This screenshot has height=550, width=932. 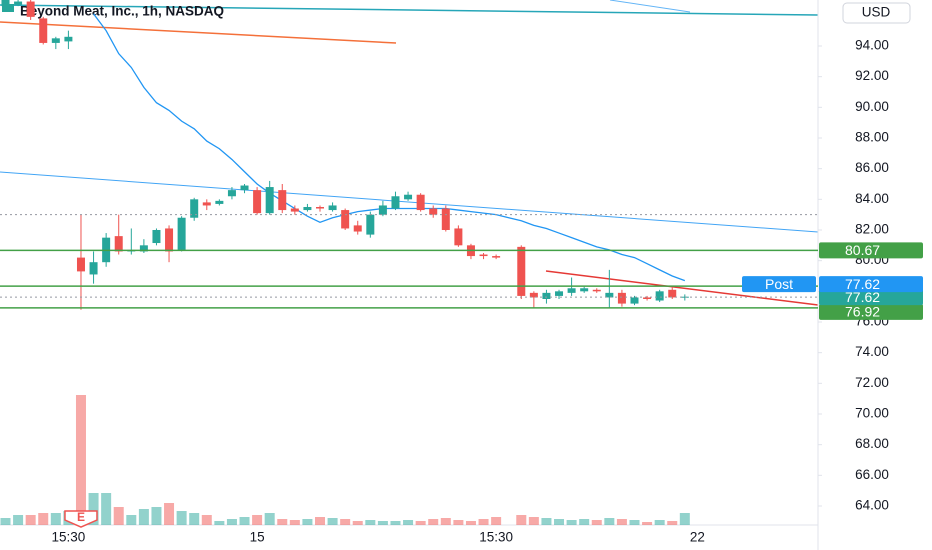 What do you see at coordinates (872, 413) in the screenshot?
I see `y-tick-label: 70.00` at bounding box center [872, 413].